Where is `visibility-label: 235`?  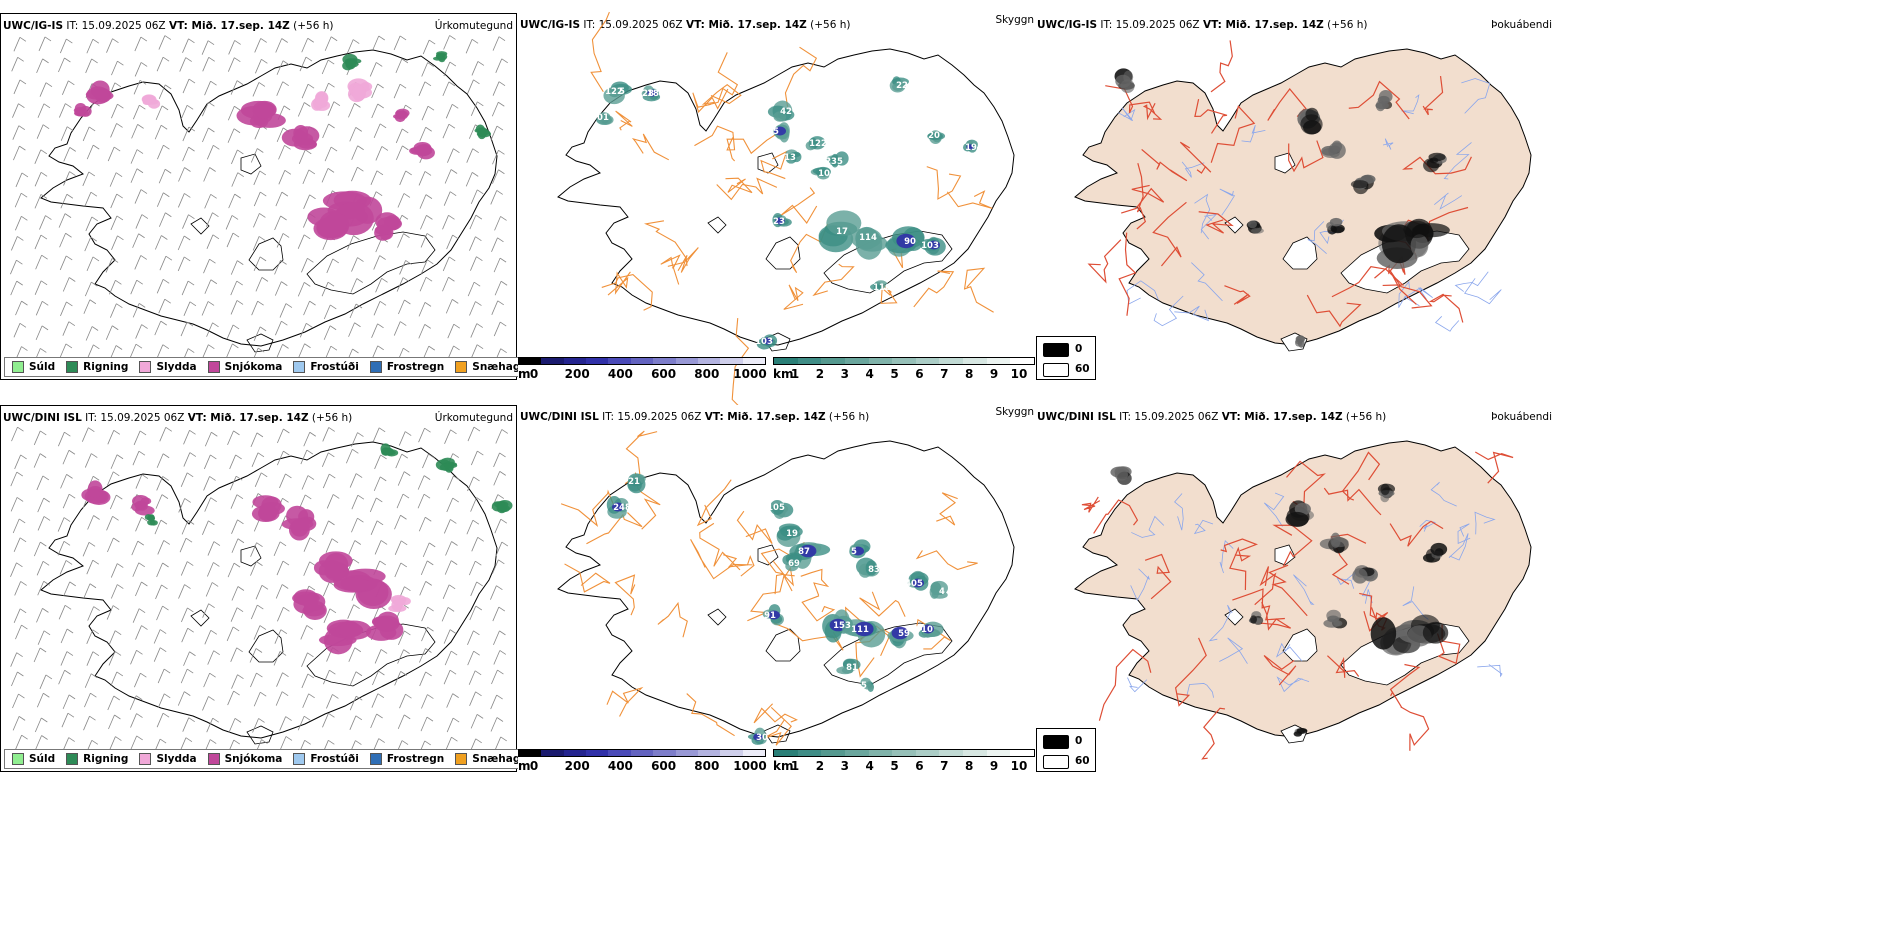
visibility-label: 235 is located at coordinates (834, 162).